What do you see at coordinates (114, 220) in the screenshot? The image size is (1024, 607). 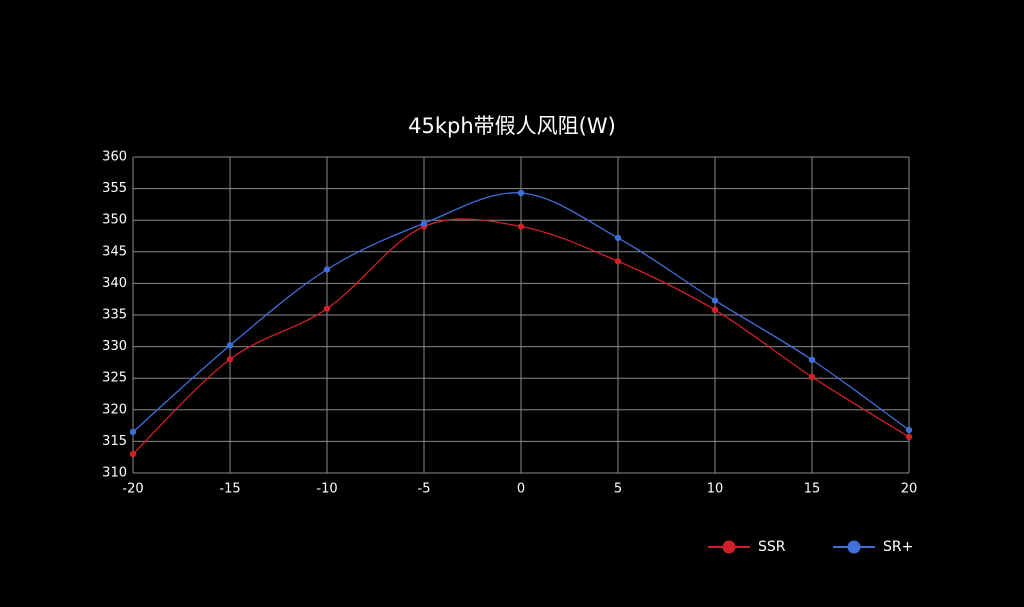 I see `y-tick-label: 350` at bounding box center [114, 220].